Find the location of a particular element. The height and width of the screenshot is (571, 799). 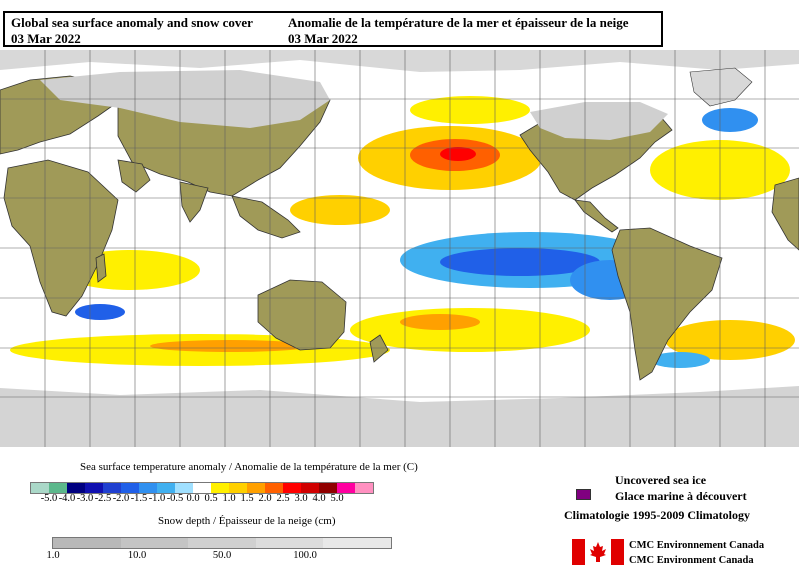

climatology-label: Climatologie 1995-2009 Climatology is located at coordinates (657, 515).